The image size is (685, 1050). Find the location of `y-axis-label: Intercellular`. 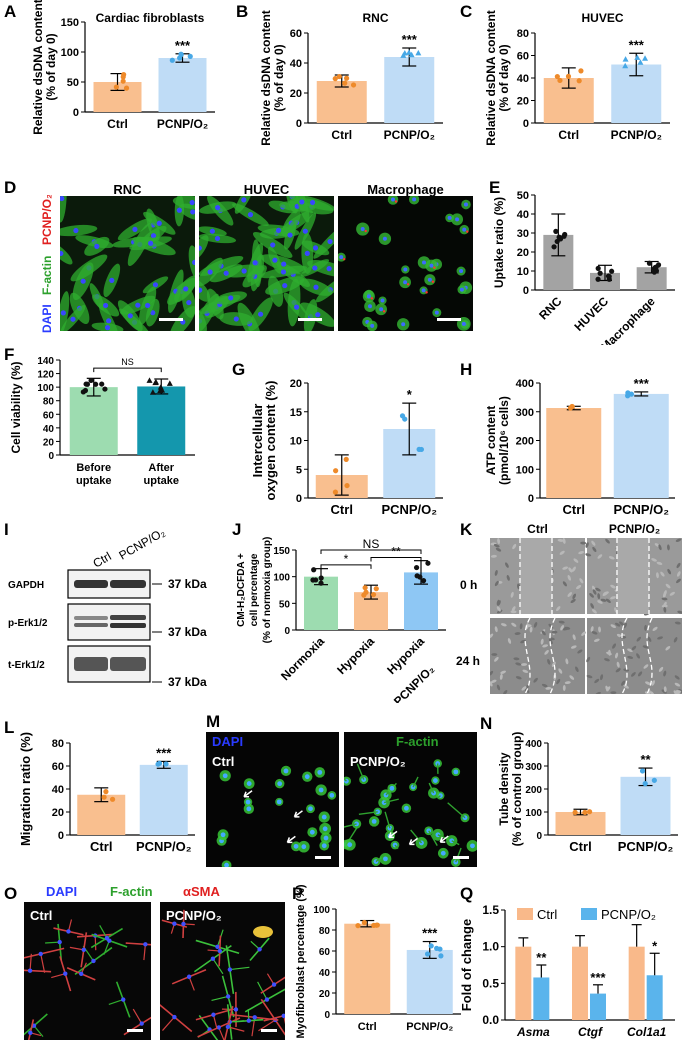

y-axis-label: Intercellular is located at coordinates (257, 441).